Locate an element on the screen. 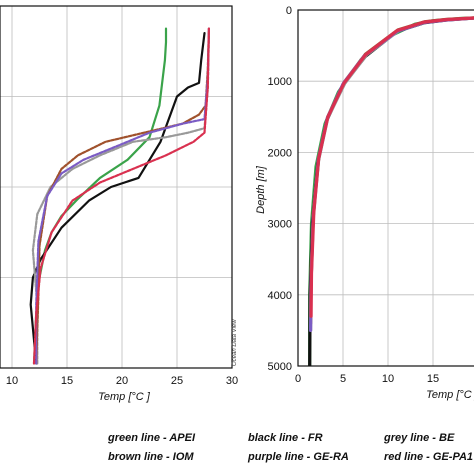 The height and width of the screenshot is (474, 474). legend-item-be: grey line - BE is located at coordinates (419, 438).